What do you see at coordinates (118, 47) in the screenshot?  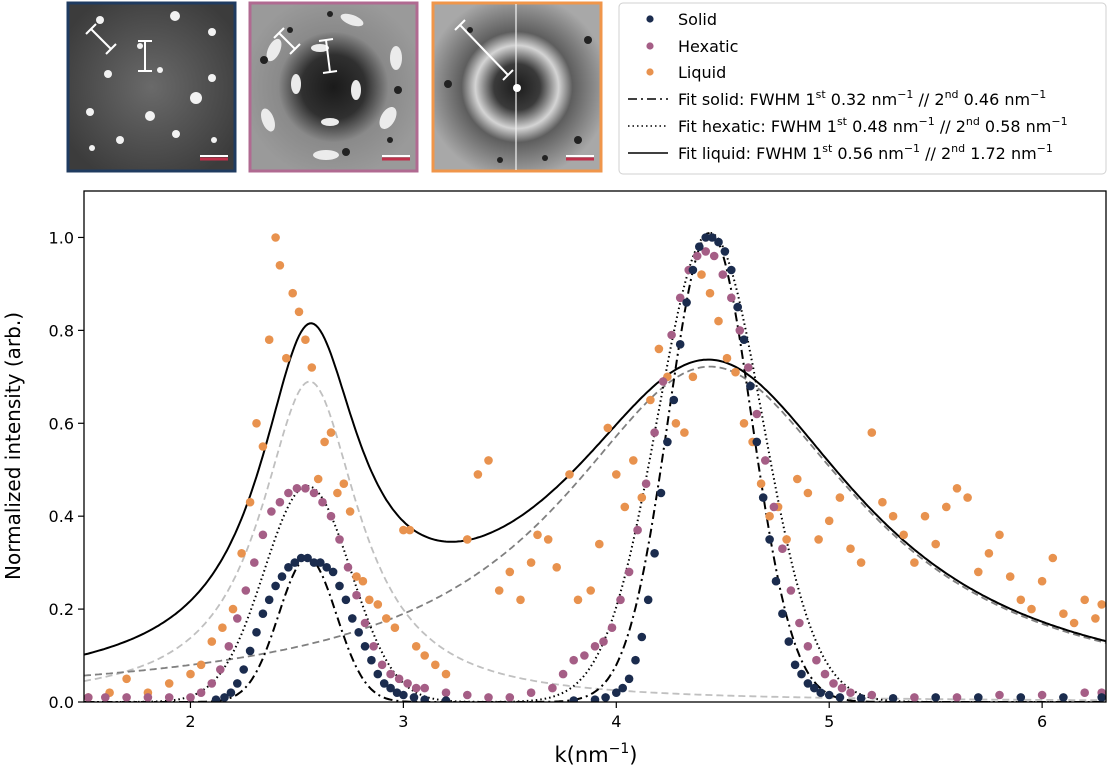 I see `solid-spacing-markers` at bounding box center [118, 47].